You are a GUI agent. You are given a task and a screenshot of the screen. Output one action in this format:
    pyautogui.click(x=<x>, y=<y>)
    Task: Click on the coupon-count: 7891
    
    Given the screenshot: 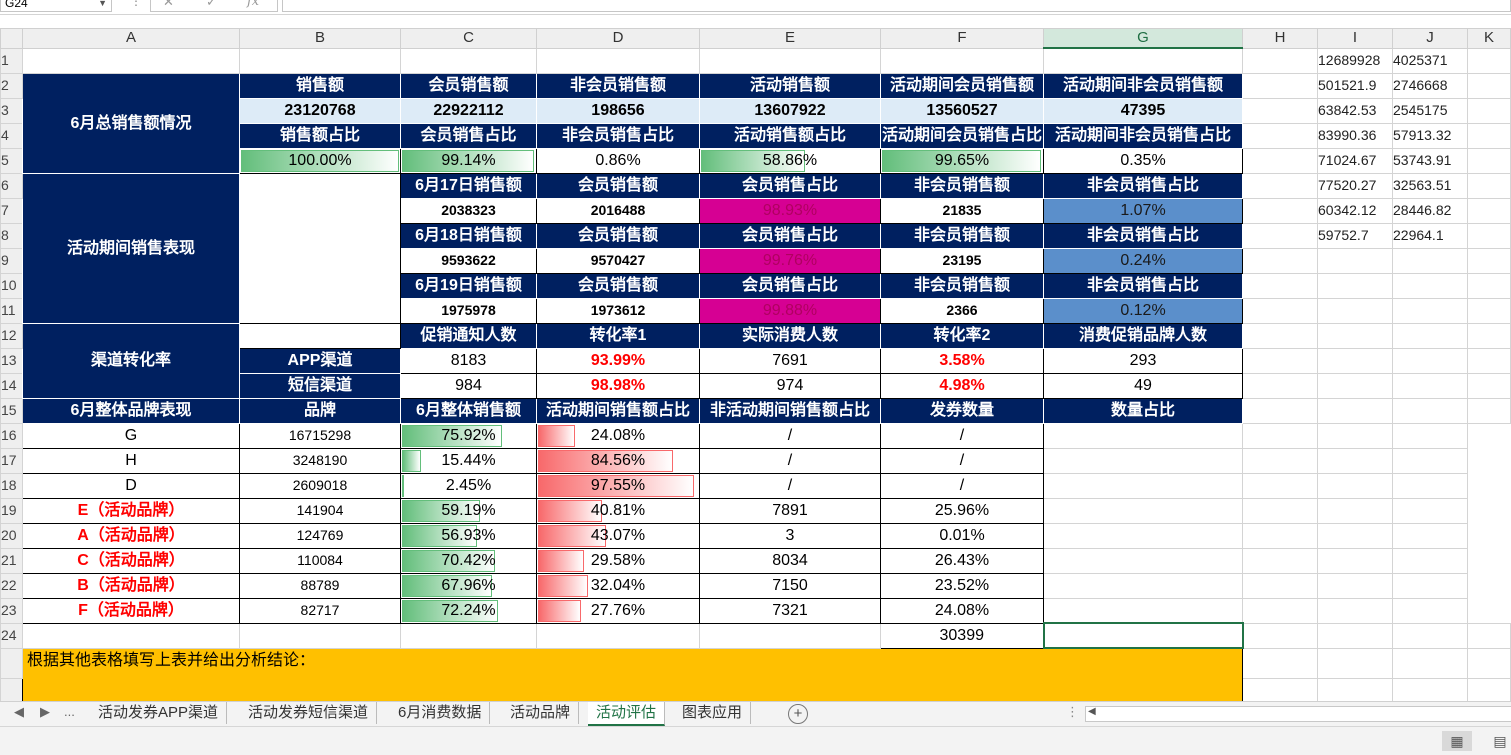 What is the action you would take?
    pyautogui.click(x=790, y=510)
    